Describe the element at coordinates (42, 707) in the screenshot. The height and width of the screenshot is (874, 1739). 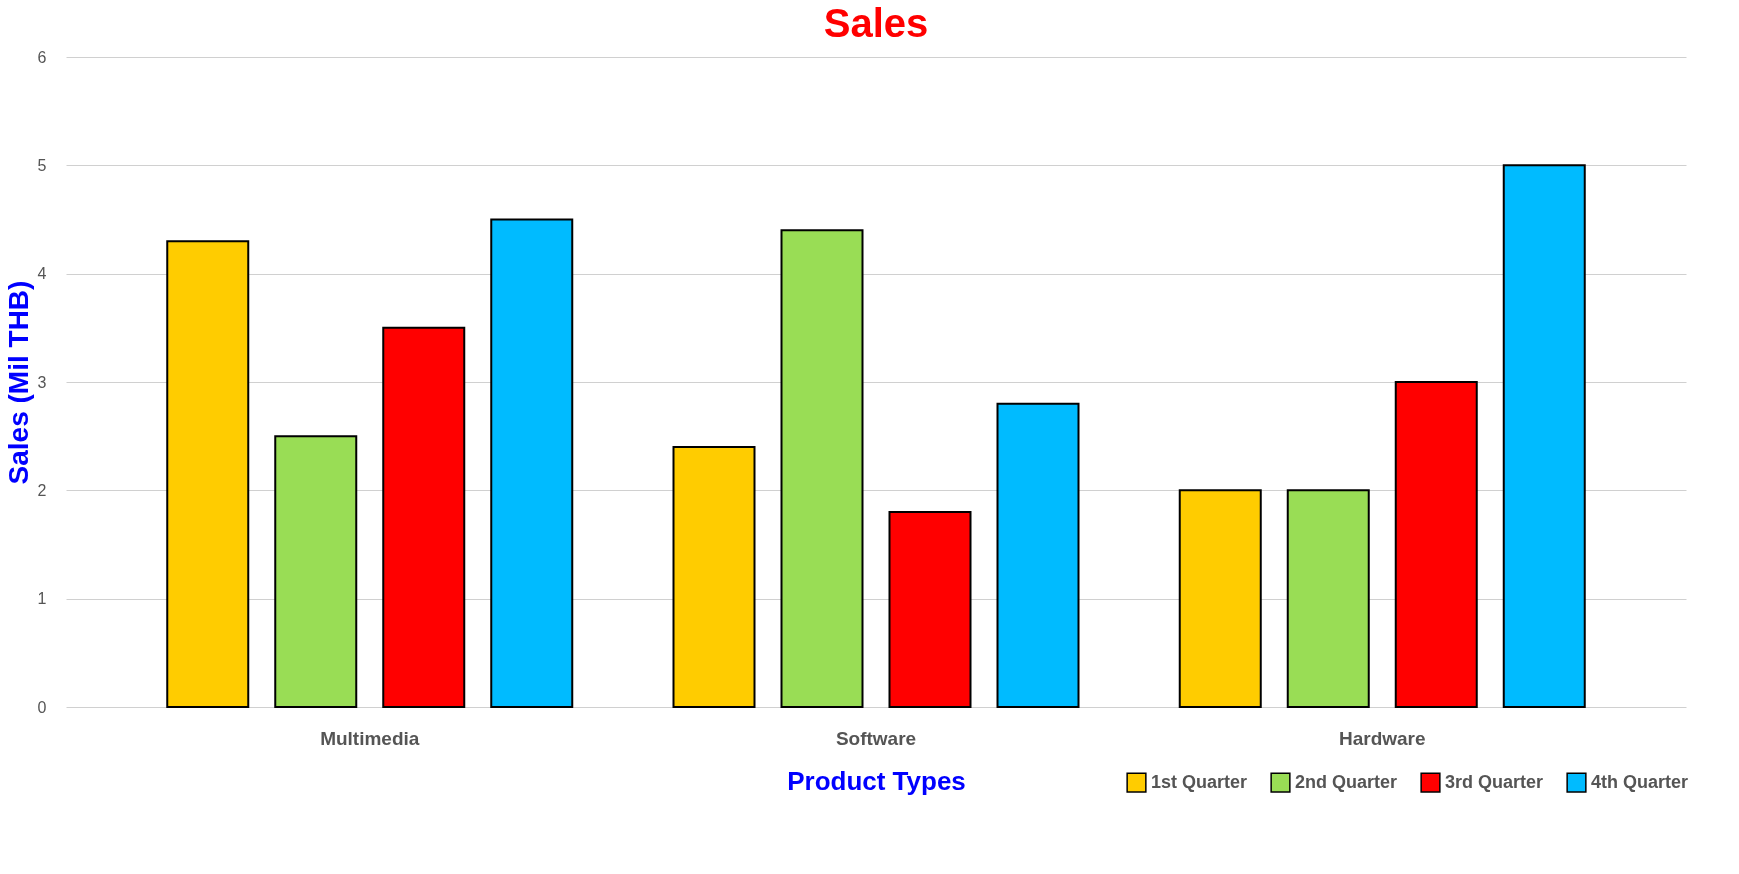
I see `y-tick-label: 0` at that location.